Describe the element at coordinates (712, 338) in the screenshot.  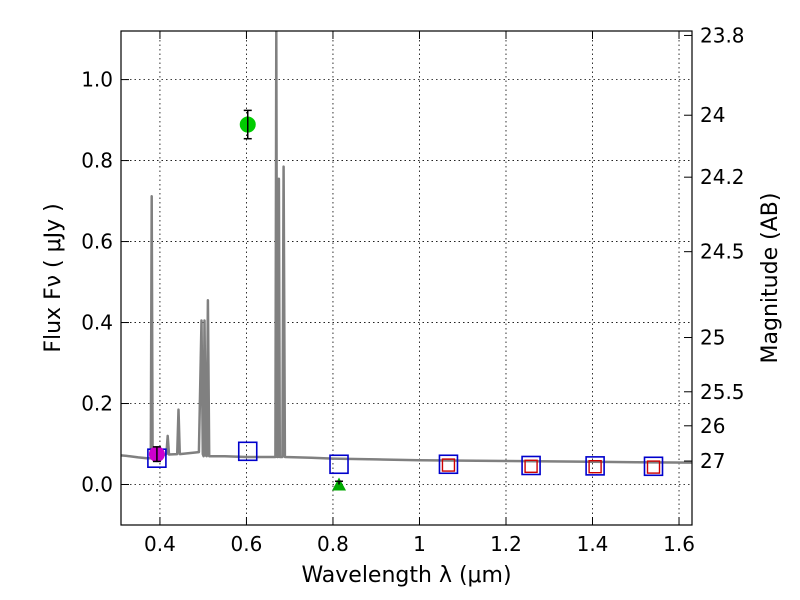
I see `mag-tick-label: 25` at that location.